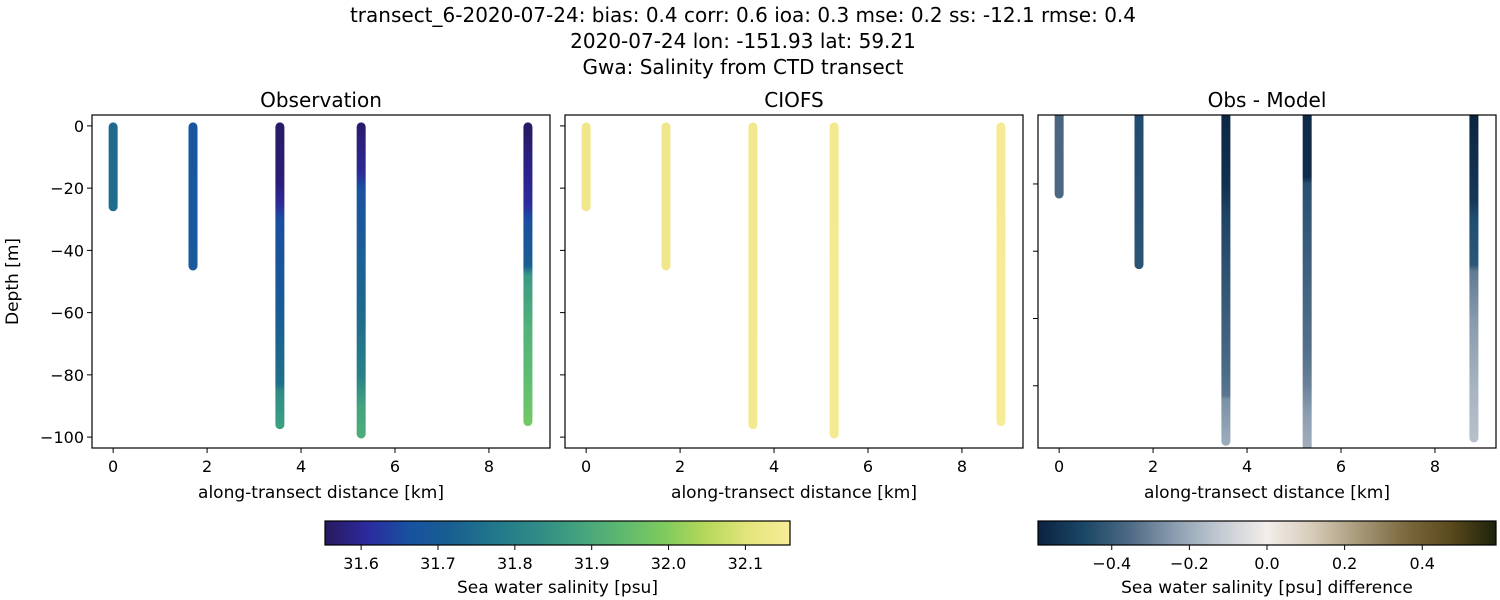 The width and height of the screenshot is (1500, 600). Describe the element at coordinates (1189, 563) in the screenshot. I see `colorbar-tick-label: −0.2` at that location.